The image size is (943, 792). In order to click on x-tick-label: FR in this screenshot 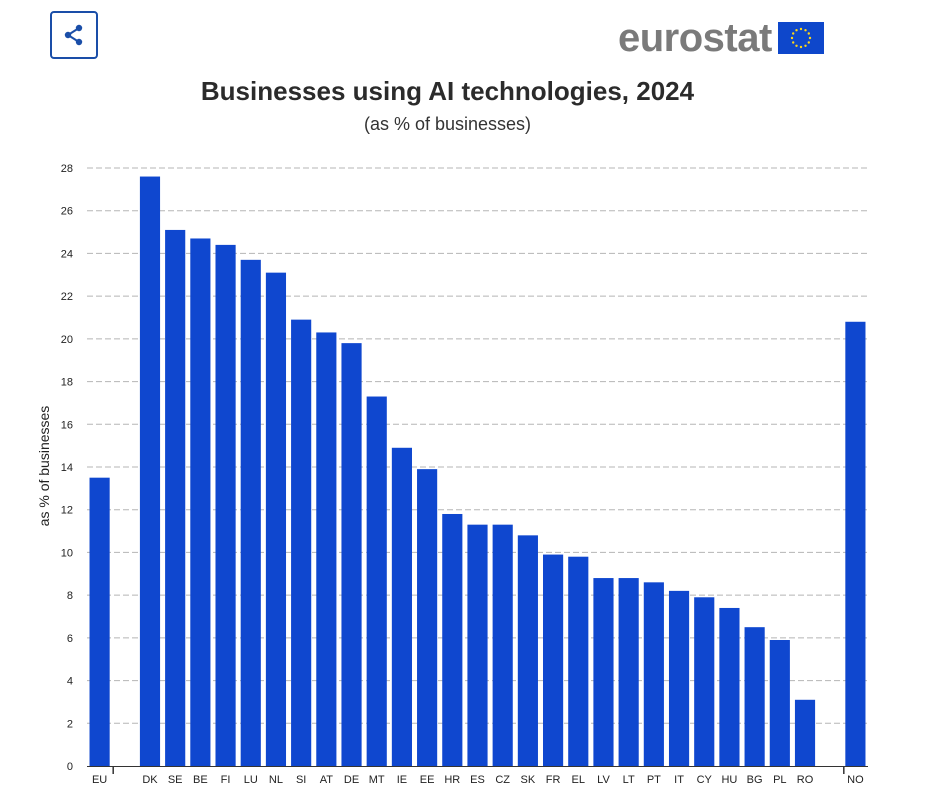, I will do `click(553, 780)`.